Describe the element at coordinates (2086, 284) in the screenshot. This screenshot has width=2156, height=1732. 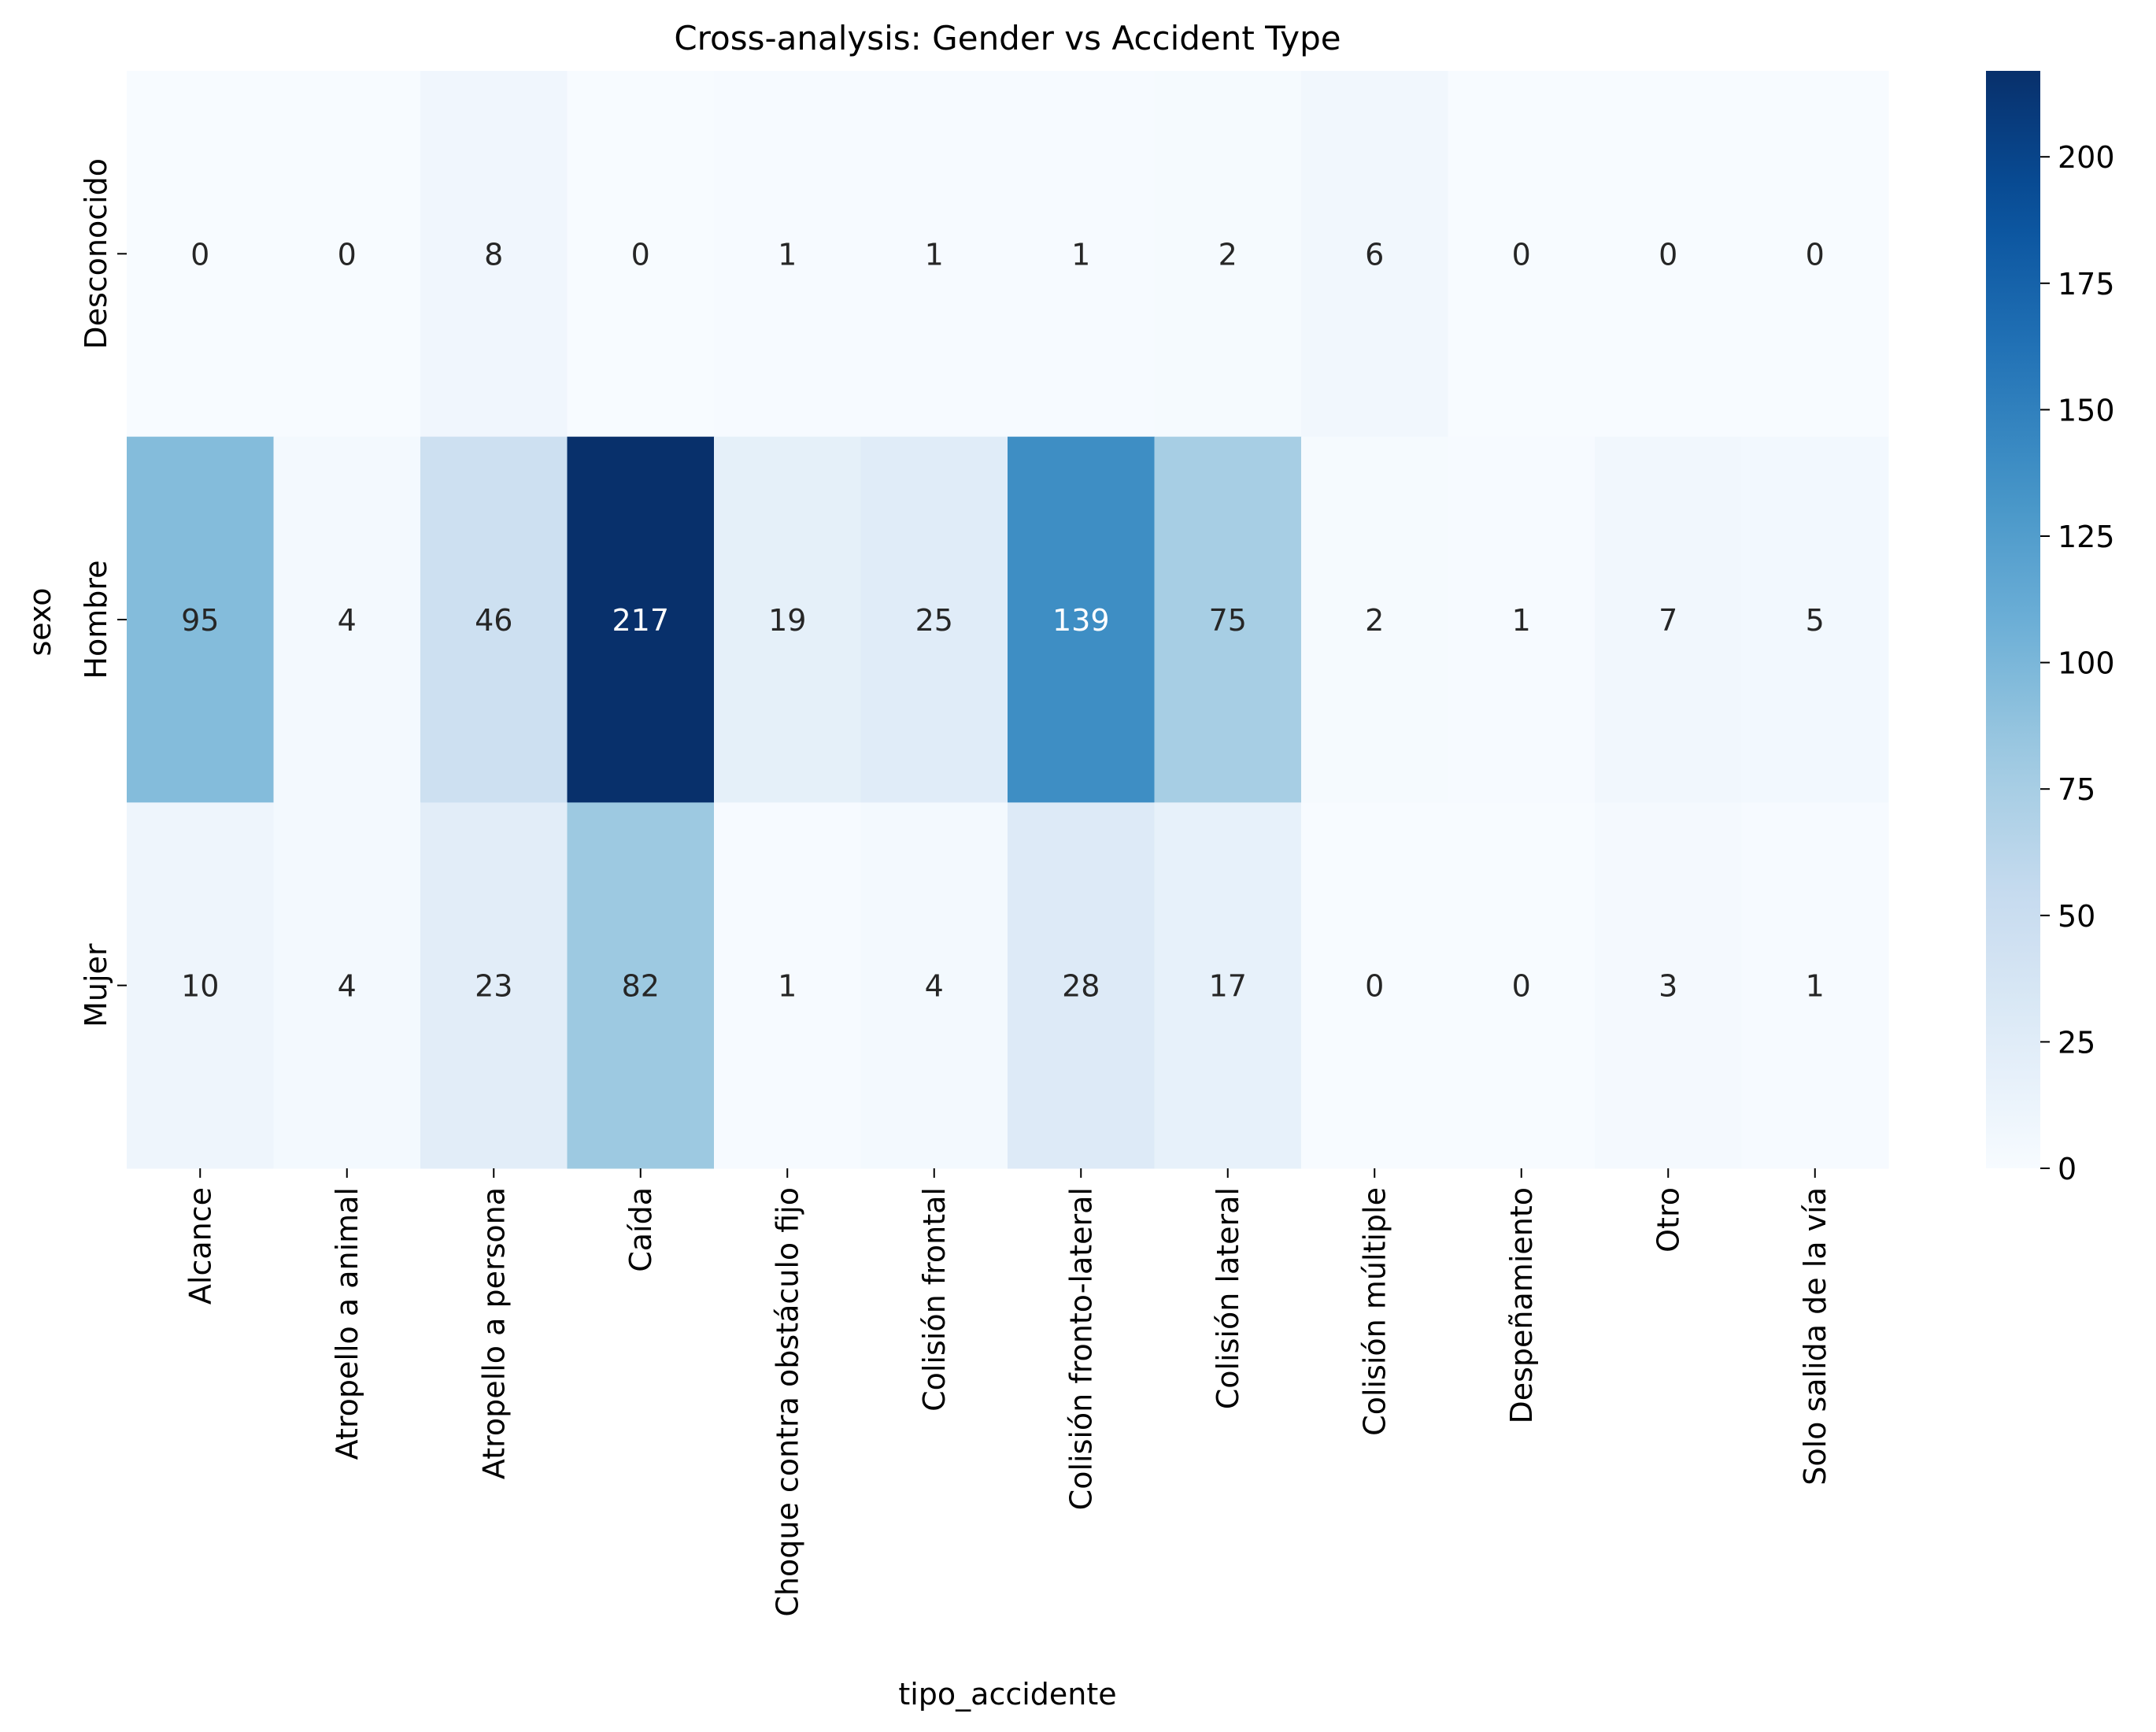
I see `colorbar-tick-label: 175` at that location.